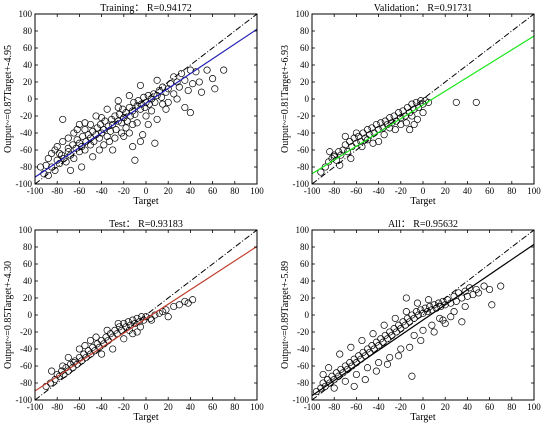 The width and height of the screenshot is (550, 444). What do you see at coordinates (301, 184) in the screenshot?
I see `y-tick-label: -100` at bounding box center [301, 184].